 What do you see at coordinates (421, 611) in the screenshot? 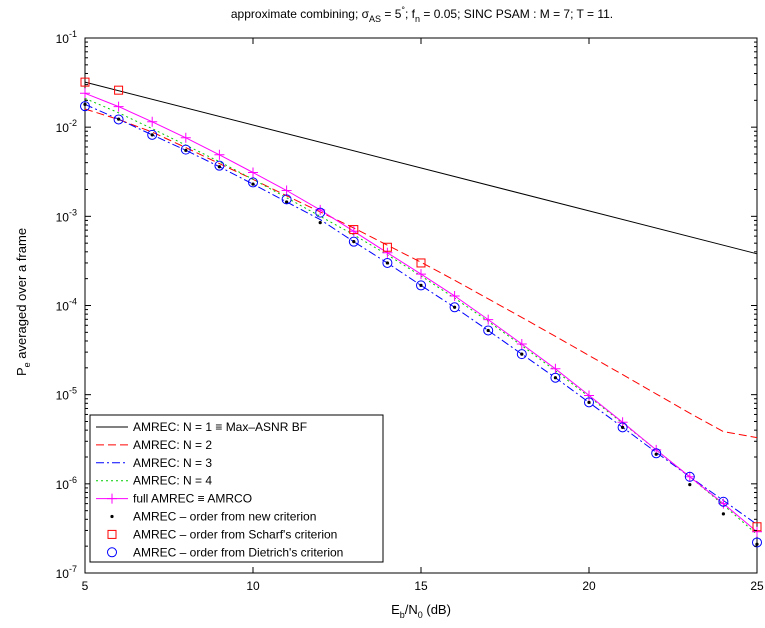
I see `x-axis-label: Eb/N0 (dB)` at bounding box center [421, 611].